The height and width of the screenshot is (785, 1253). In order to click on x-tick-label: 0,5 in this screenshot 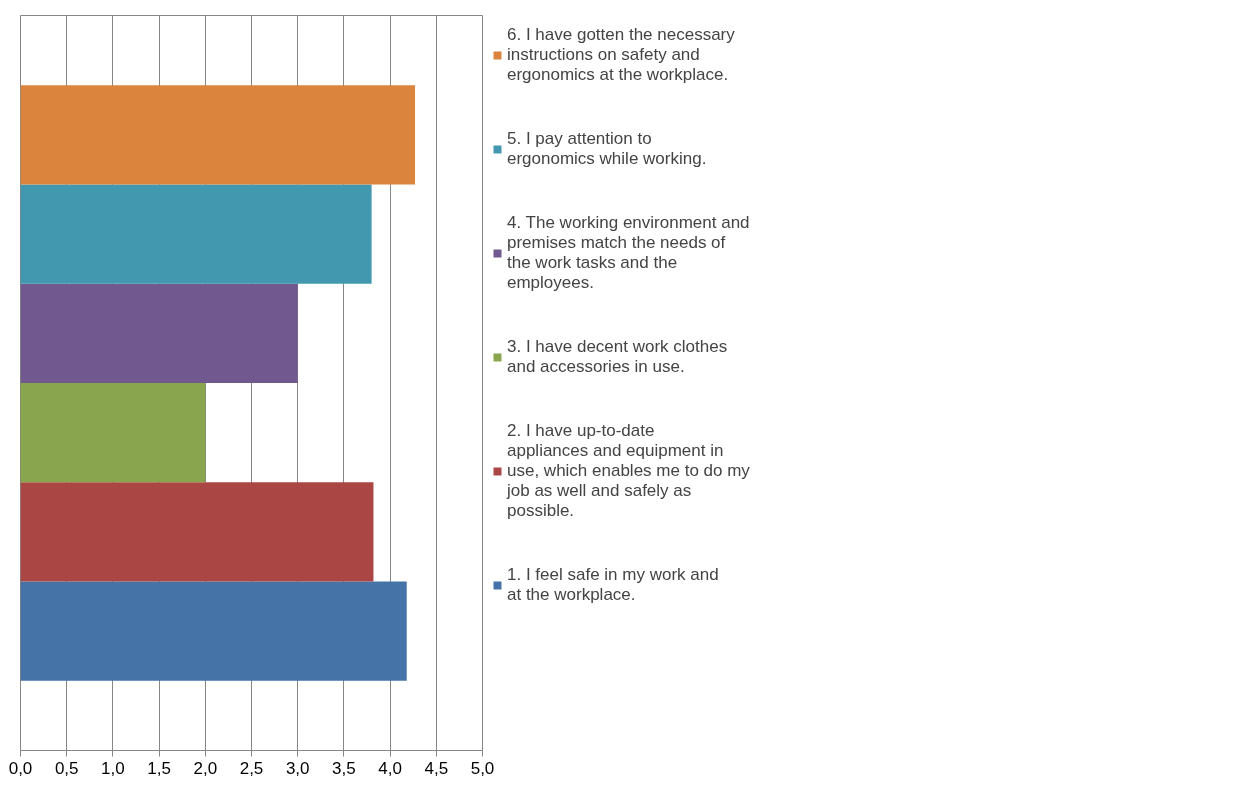, I will do `click(66, 768)`.